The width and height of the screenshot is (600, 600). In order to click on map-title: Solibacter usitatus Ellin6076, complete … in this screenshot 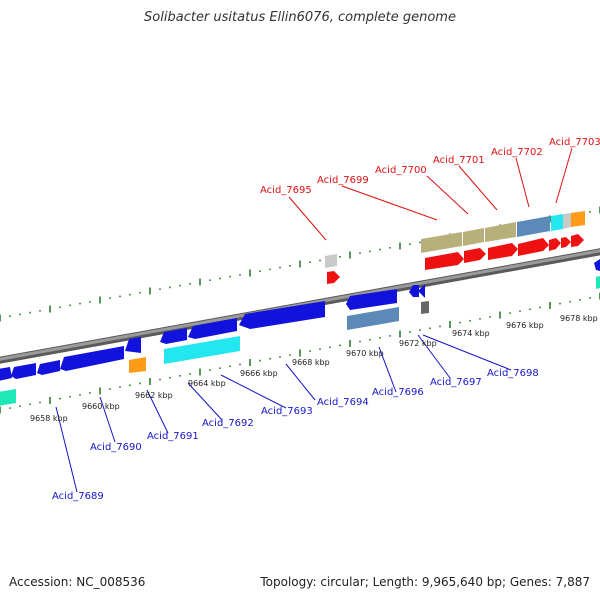, I will do `click(300, 17)`.